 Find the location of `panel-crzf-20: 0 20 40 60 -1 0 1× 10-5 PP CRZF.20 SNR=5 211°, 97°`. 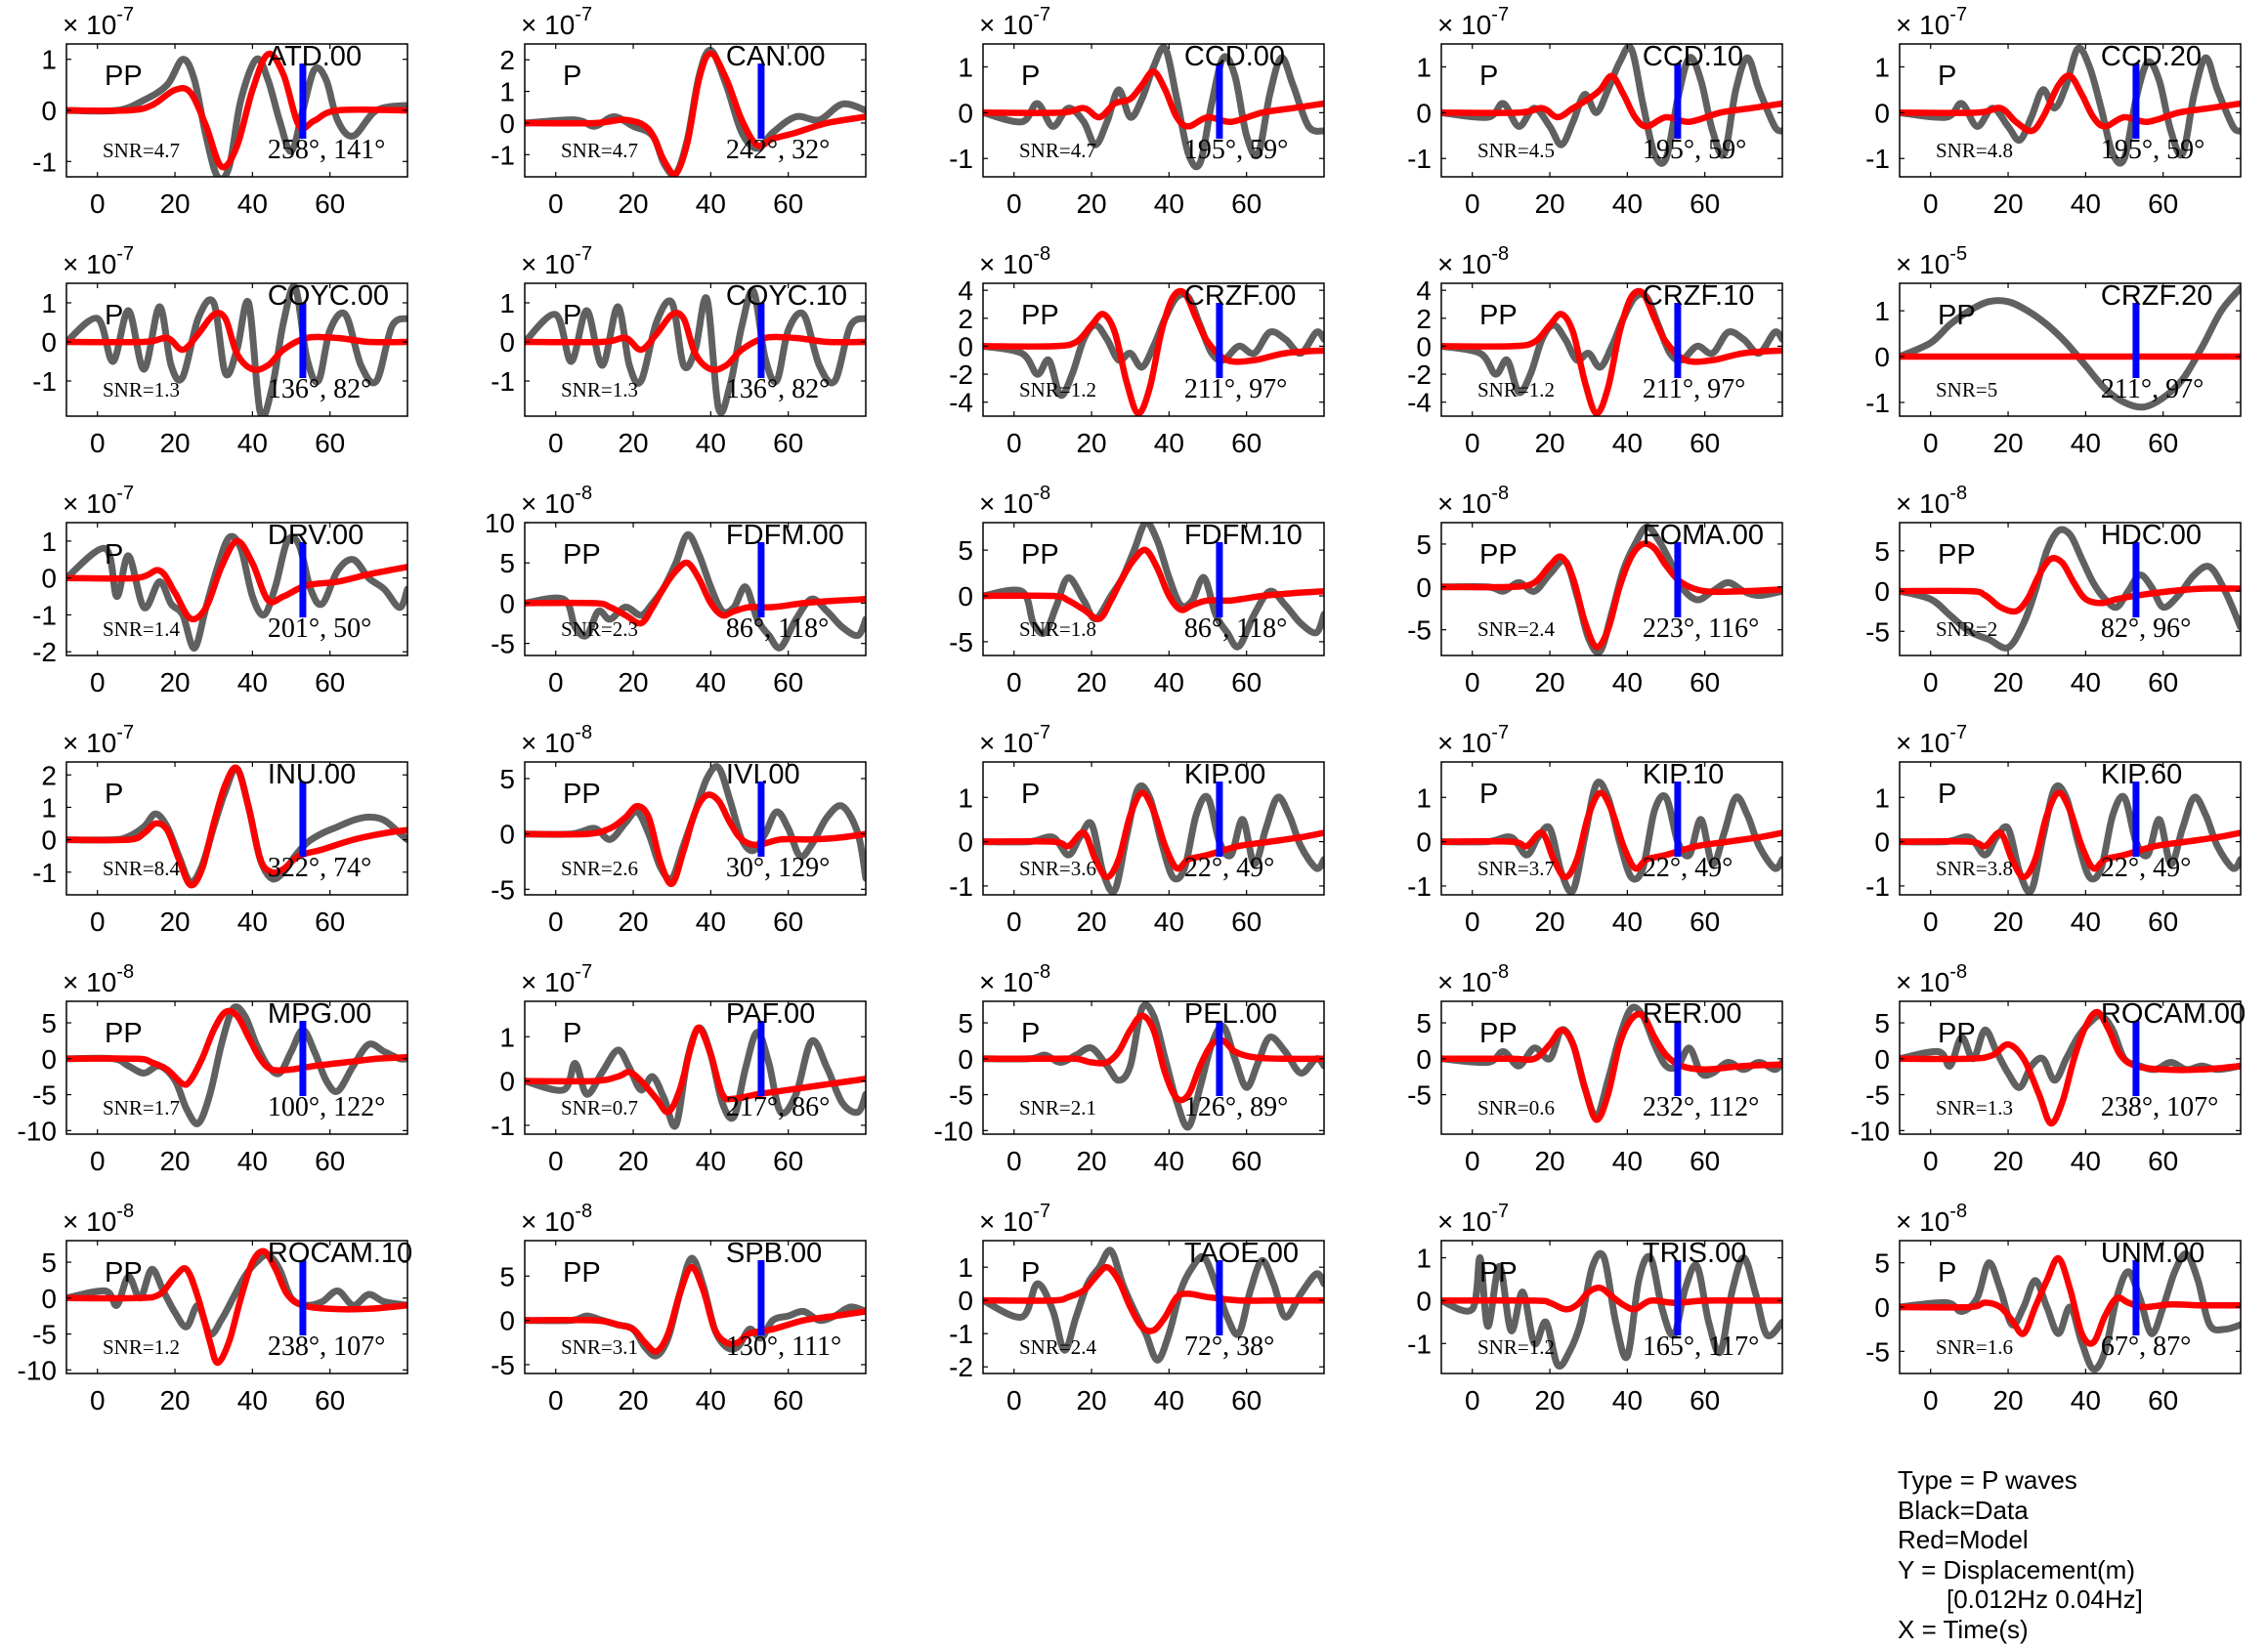

panel-crzf-20: 0 20 40 60 -1 0 1× 10-5 PP CRZF.20 SNR=5 211°, 97° is located at coordinates (2053, 350).